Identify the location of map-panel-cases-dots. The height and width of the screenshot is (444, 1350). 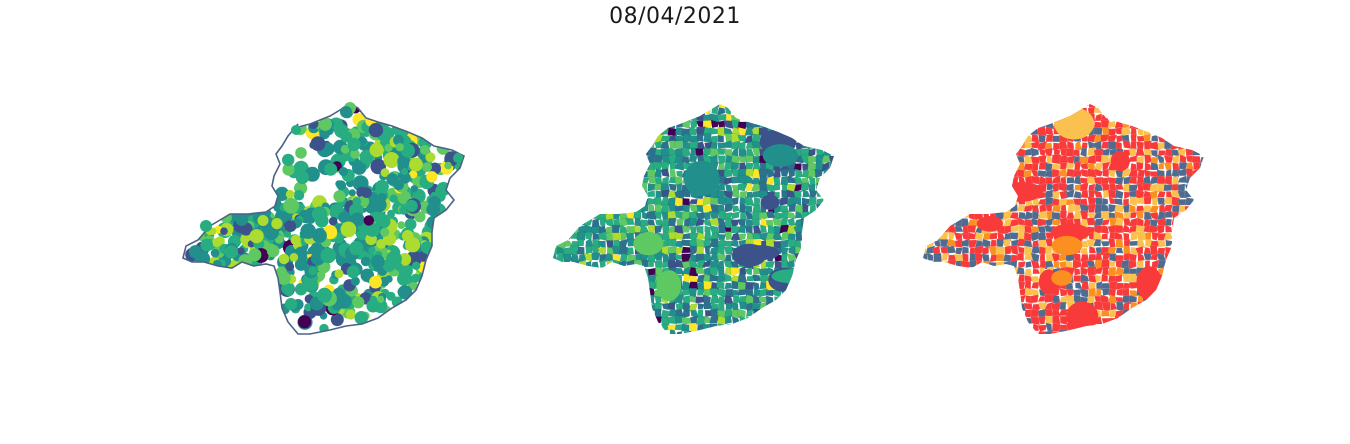
(323, 218).